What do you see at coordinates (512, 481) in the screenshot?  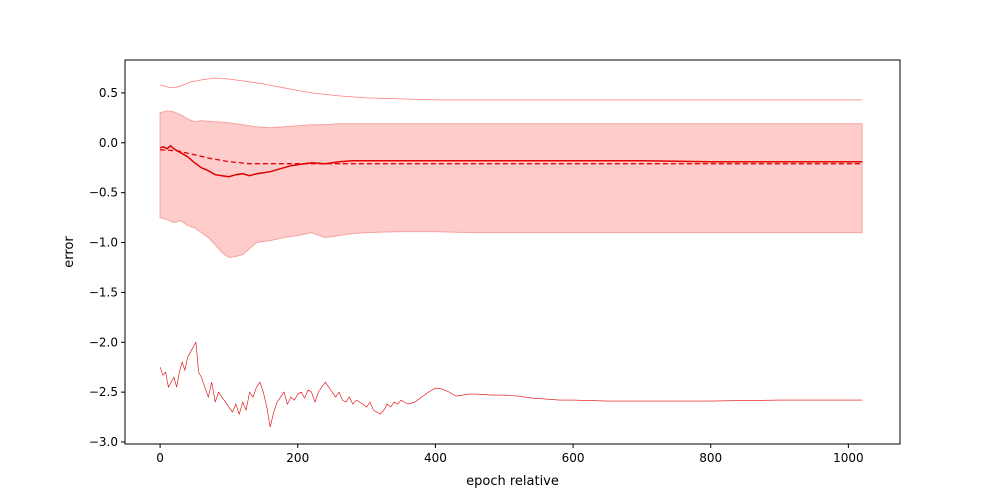 I see `x-axis-label: epoch relative` at bounding box center [512, 481].